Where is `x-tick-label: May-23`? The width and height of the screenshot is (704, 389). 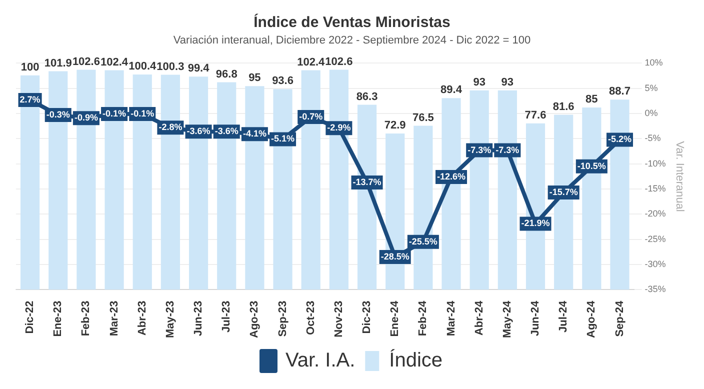 x-tick-label: May-23 is located at coordinates (170, 319).